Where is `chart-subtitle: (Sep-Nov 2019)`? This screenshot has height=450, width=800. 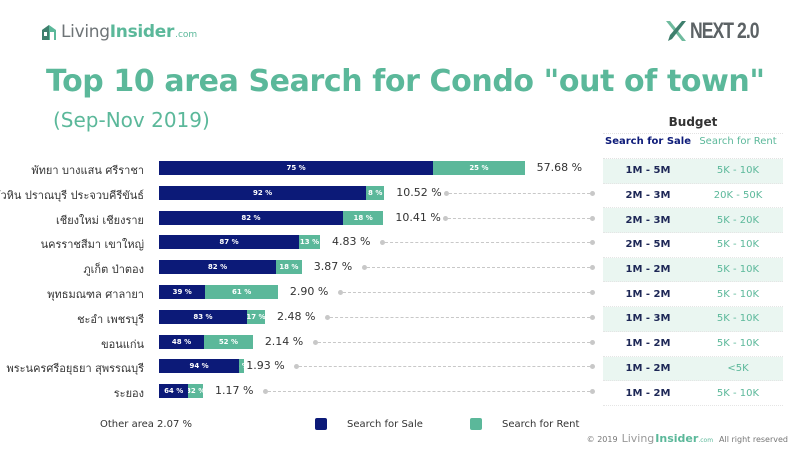
chart-subtitle: (Sep-Nov 2019) is located at coordinates (131, 120).